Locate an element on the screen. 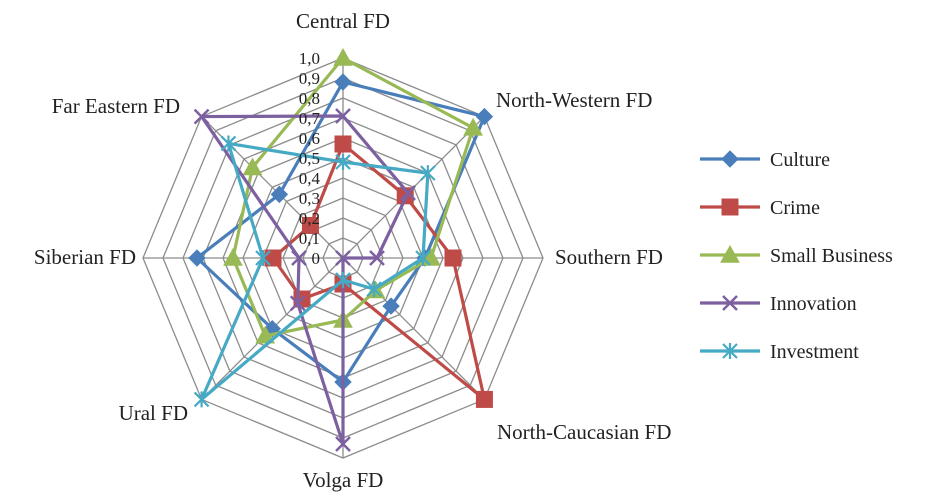  axis-label-siberian-fd: Siberian FD is located at coordinates (85, 257).